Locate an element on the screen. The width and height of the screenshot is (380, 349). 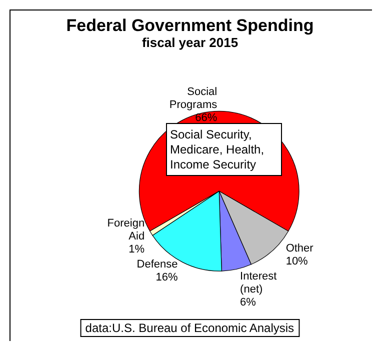
slice-label: Defense is located at coordinates (157, 264).